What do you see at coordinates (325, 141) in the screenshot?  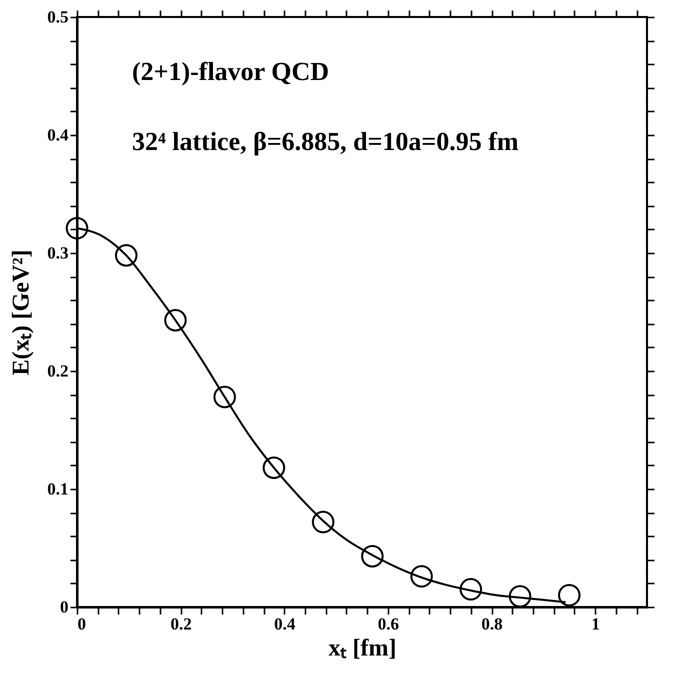 I see `annotation: 32⁴ lattice, β=6.885, d=10a=0.95 fm` at bounding box center [325, 141].